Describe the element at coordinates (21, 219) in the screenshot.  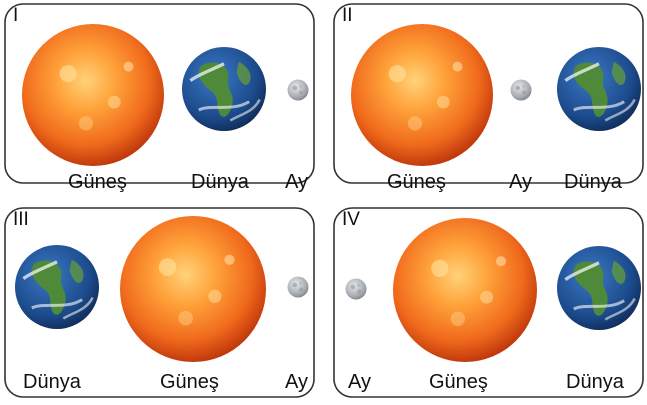
I see `panel-number: III` at that location.